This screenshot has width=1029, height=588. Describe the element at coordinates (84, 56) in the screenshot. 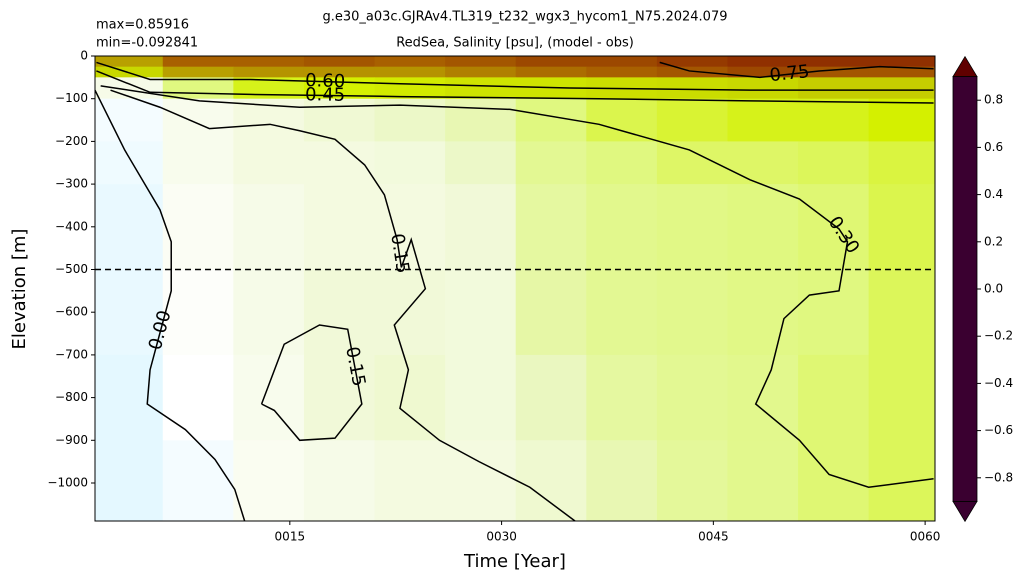

I see `y-tick-label: 0` at that location.